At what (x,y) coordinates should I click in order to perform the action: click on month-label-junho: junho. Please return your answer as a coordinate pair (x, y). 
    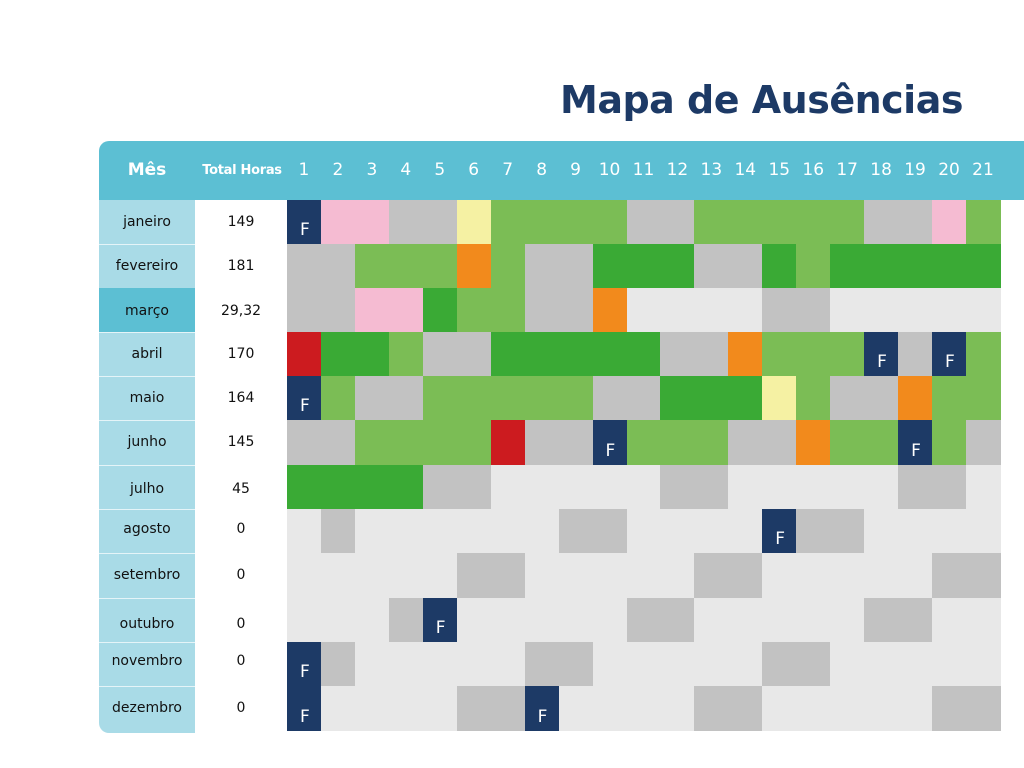
    Looking at the image, I should click on (147, 442).